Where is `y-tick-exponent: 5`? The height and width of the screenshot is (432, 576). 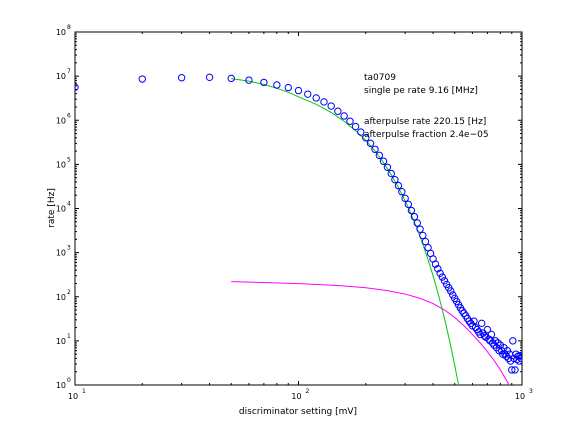 y-tick-exponent: 5 is located at coordinates (69, 159).